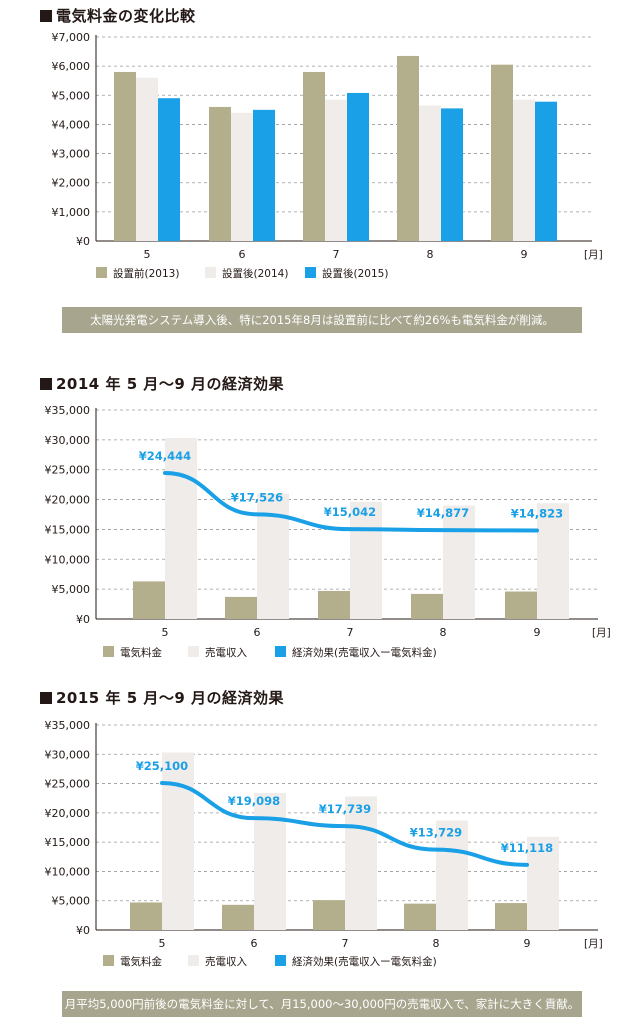 This screenshot has width=640, height=1024. Describe the element at coordinates (68, 754) in the screenshot. I see `y-tick-label: ¥30,000` at that location.